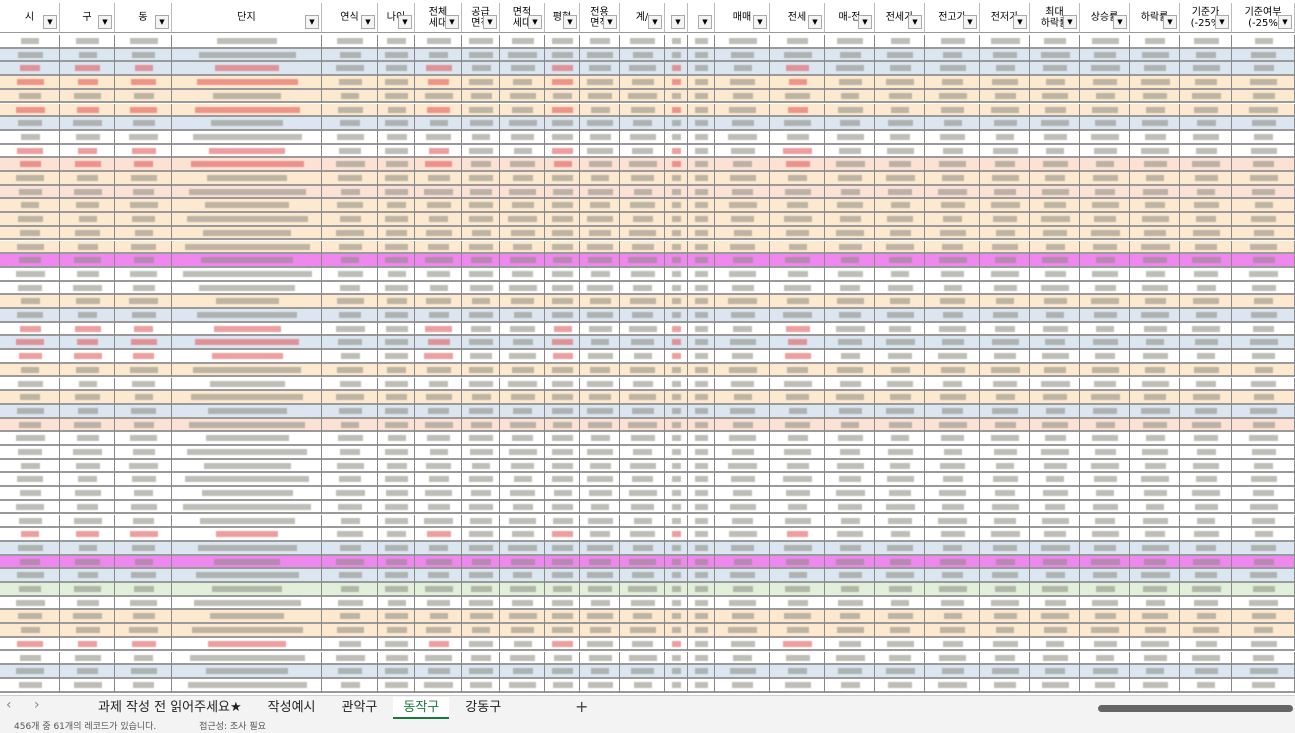 Image resolution: width=1295 pixels, height=733 pixels. Describe the element at coordinates (1195, 708) in the screenshot. I see `scrollbar` at that location.